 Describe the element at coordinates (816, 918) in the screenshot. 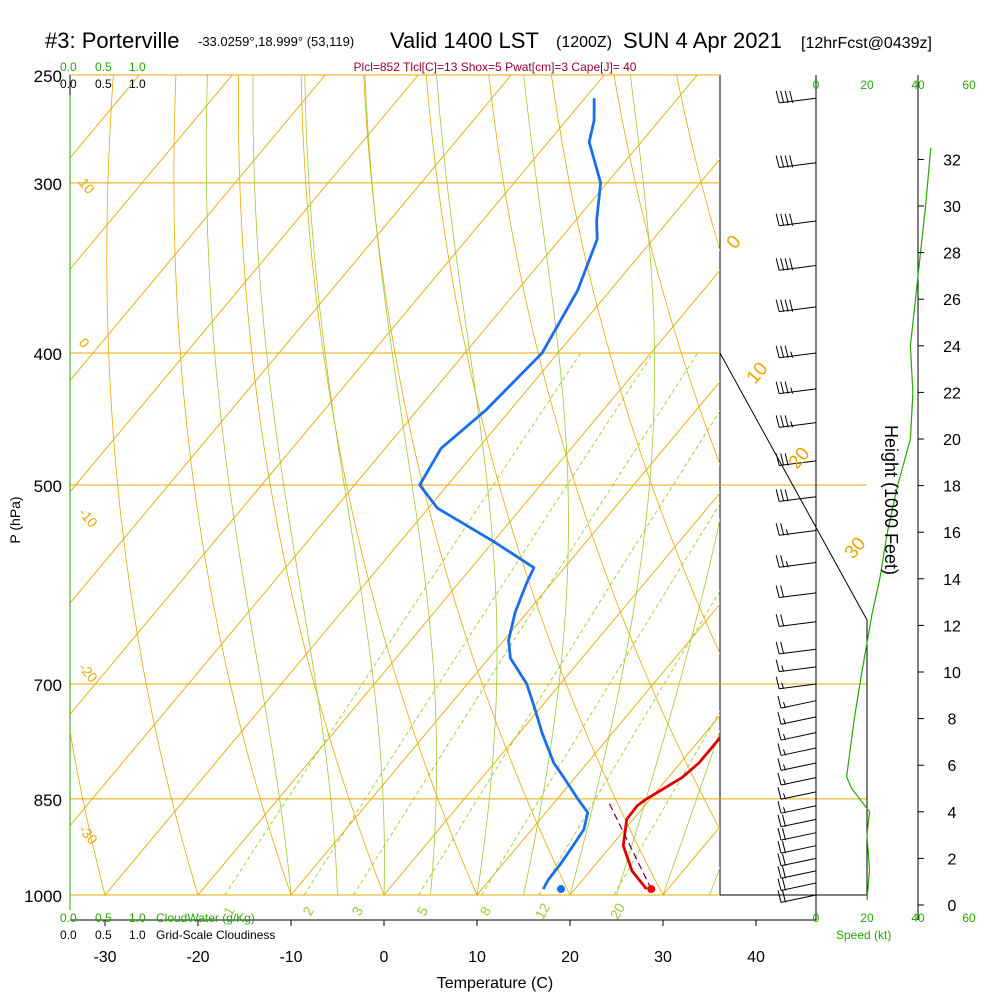

I see `speed-bottom-0: 0` at that location.